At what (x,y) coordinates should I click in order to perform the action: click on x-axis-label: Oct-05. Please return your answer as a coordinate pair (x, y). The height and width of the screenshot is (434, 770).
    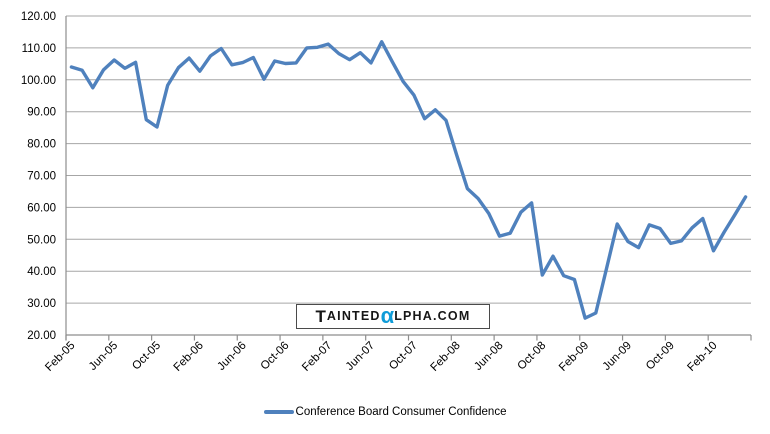
    Looking at the image, I should click on (146, 356).